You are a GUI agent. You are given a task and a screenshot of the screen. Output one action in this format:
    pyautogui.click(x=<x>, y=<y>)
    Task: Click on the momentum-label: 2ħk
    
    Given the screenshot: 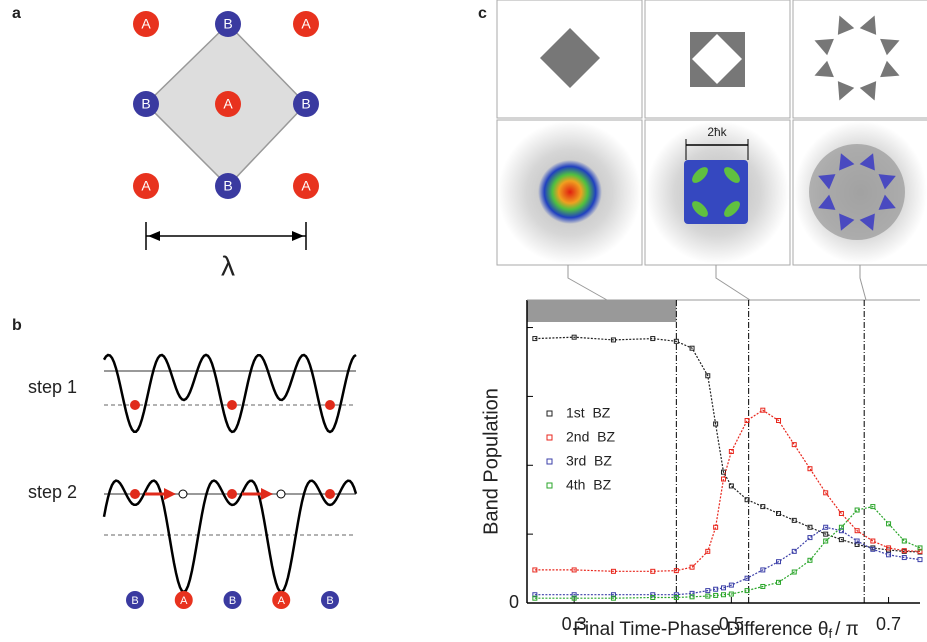 What is the action you would take?
    pyautogui.click(x=717, y=132)
    